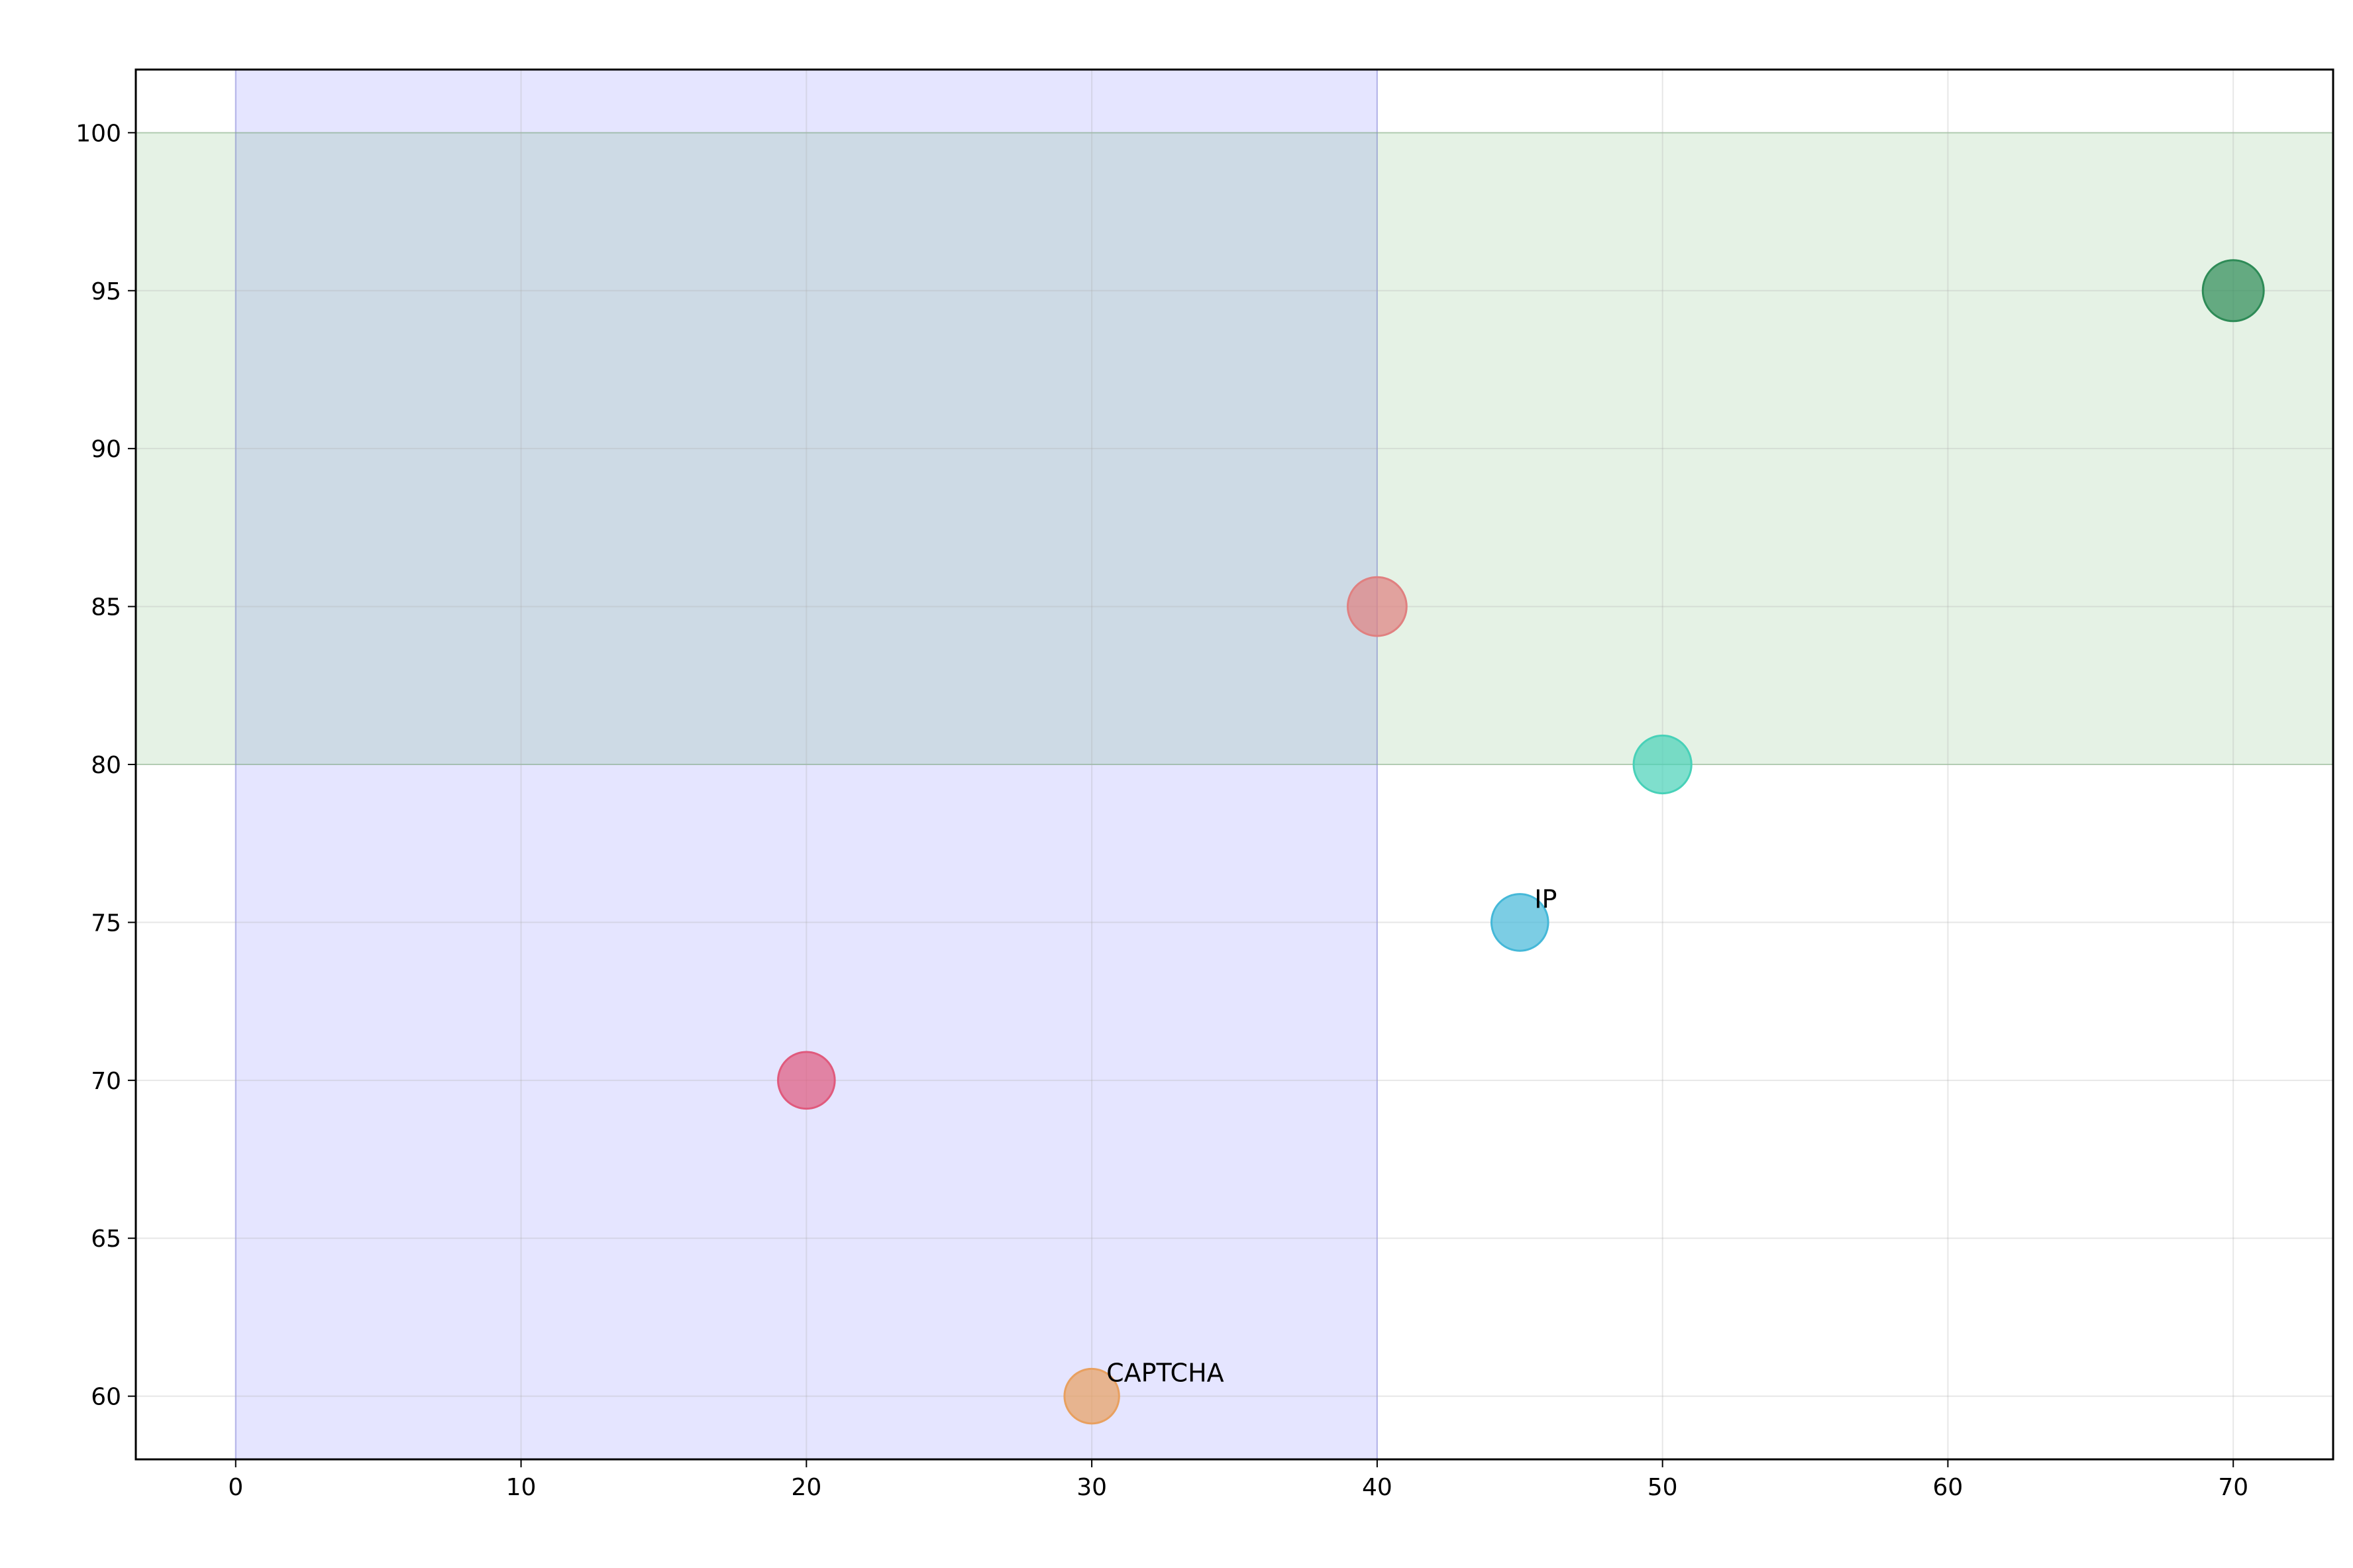  What do you see at coordinates (1545, 899) in the screenshot?
I see `data-point-label: IP` at bounding box center [1545, 899].